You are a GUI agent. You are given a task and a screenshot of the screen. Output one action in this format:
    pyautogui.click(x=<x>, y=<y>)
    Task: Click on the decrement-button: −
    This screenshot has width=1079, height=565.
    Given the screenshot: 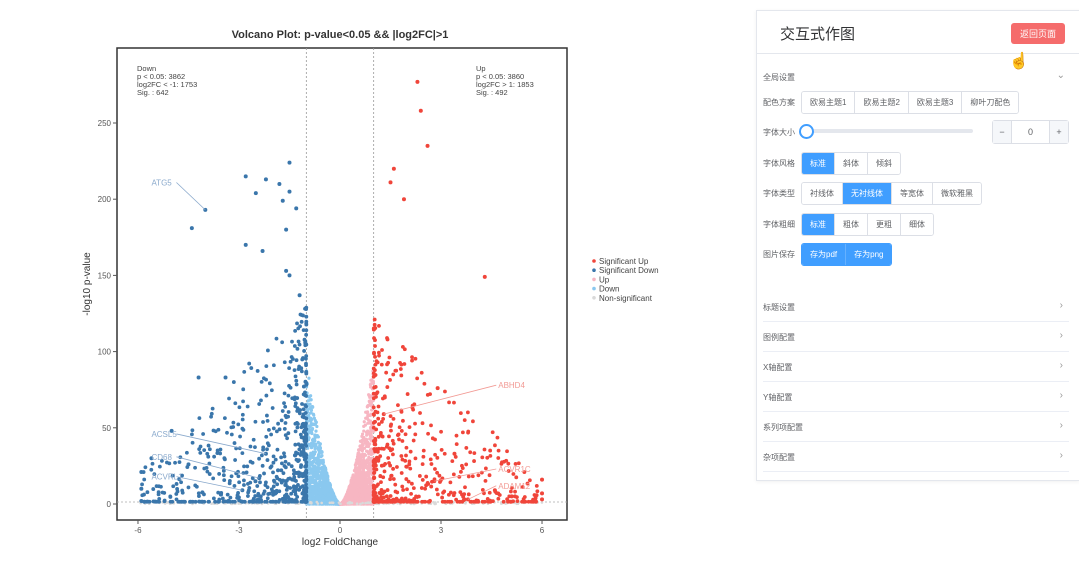 What is the action you would take?
    pyautogui.click(x=1002, y=132)
    